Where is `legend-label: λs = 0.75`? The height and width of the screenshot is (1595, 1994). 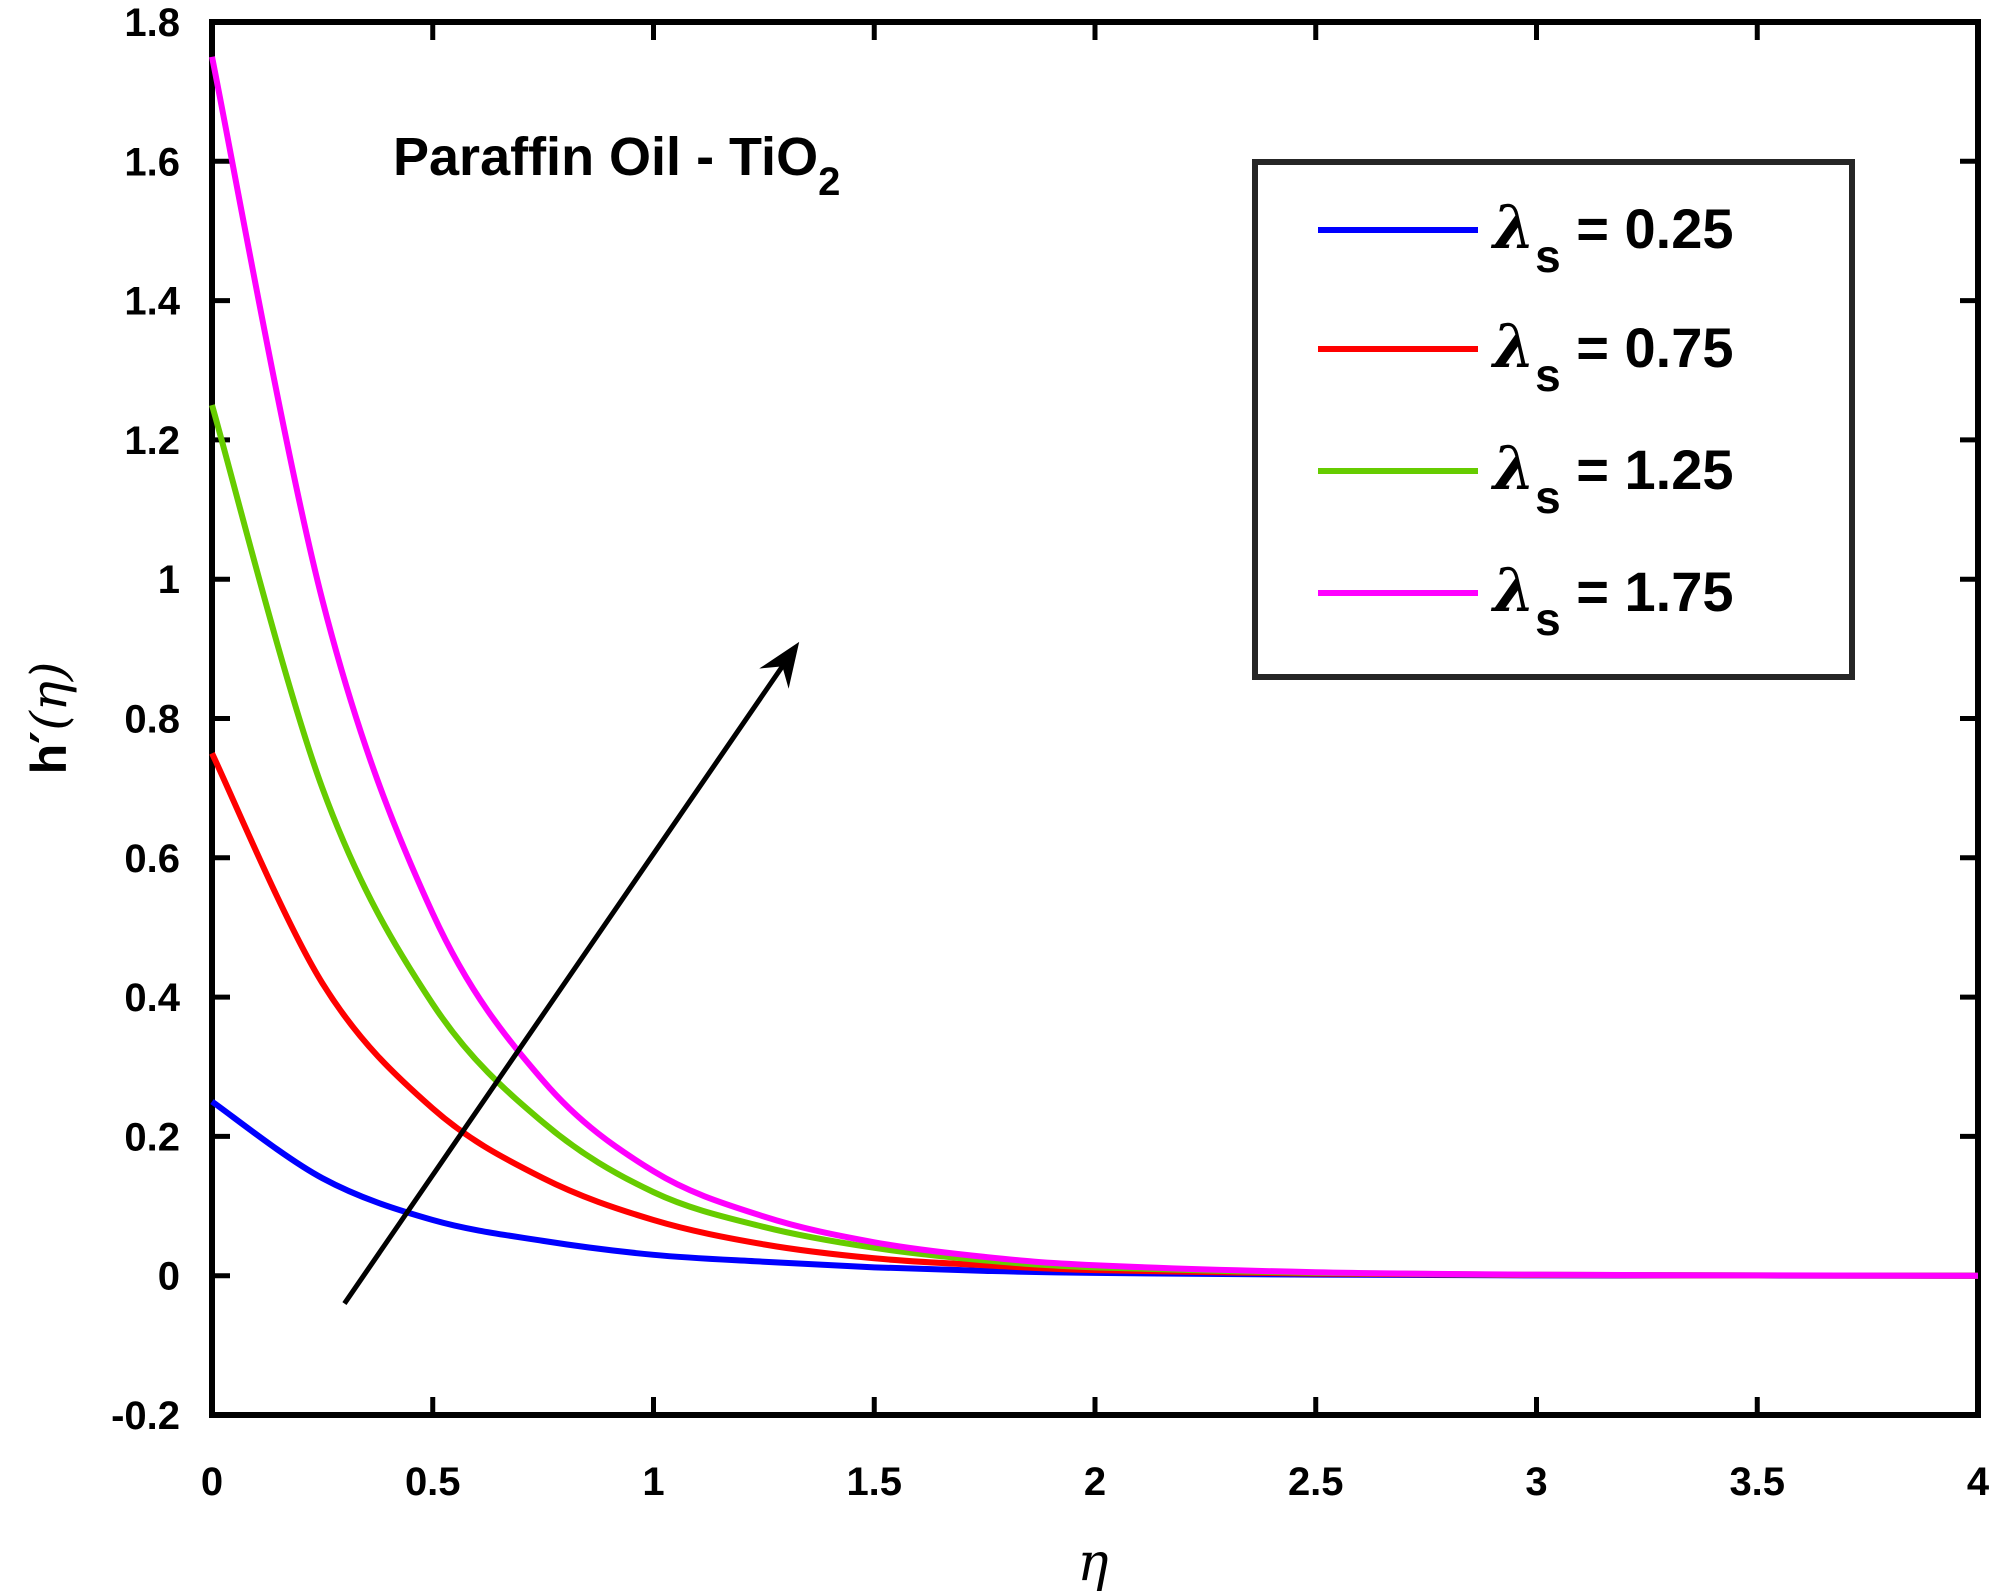 legend-label: λs = 0.75 is located at coordinates (1611, 356).